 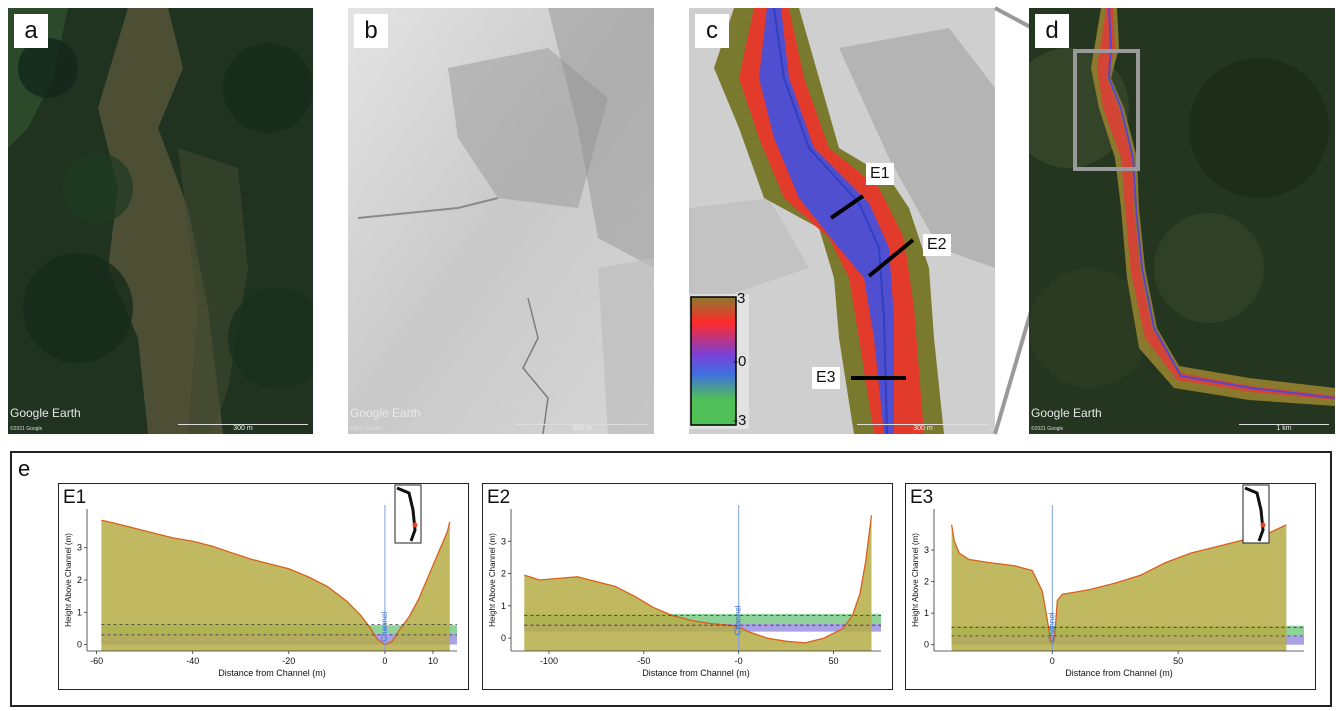 What do you see at coordinates (702, 618) in the screenshot?
I see `band-green` at bounding box center [702, 618].